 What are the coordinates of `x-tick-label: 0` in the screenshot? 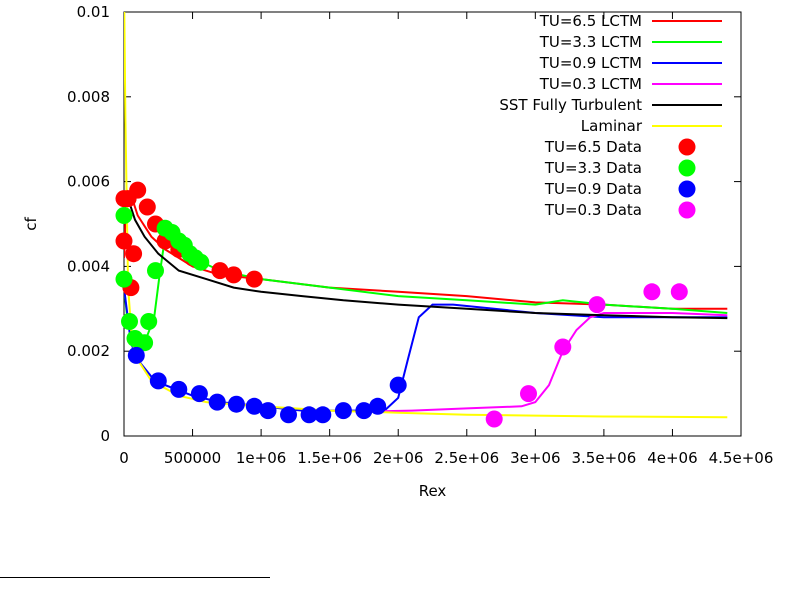 It's located at (124, 458).